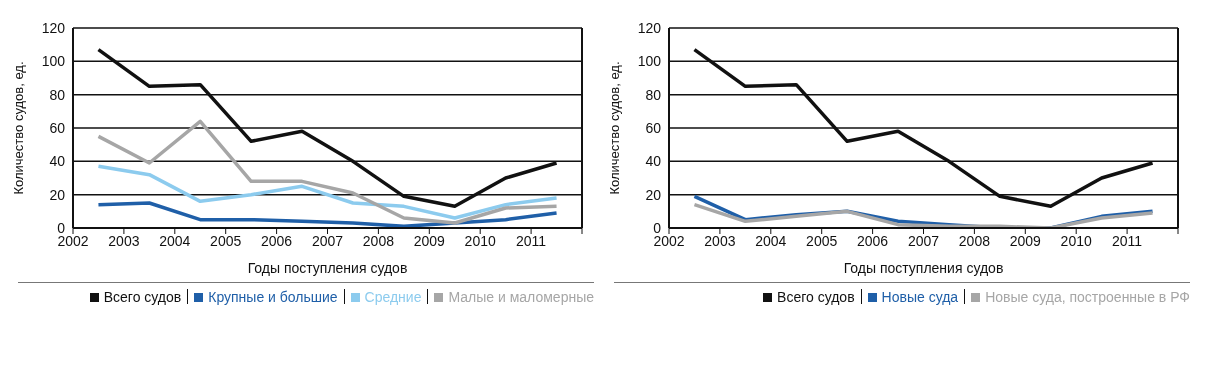 Image resolution: width=1211 pixels, height=371 pixels. Describe the element at coordinates (520, 297) in the screenshot. I see `legend-label: Малые и маломерные` at that location.